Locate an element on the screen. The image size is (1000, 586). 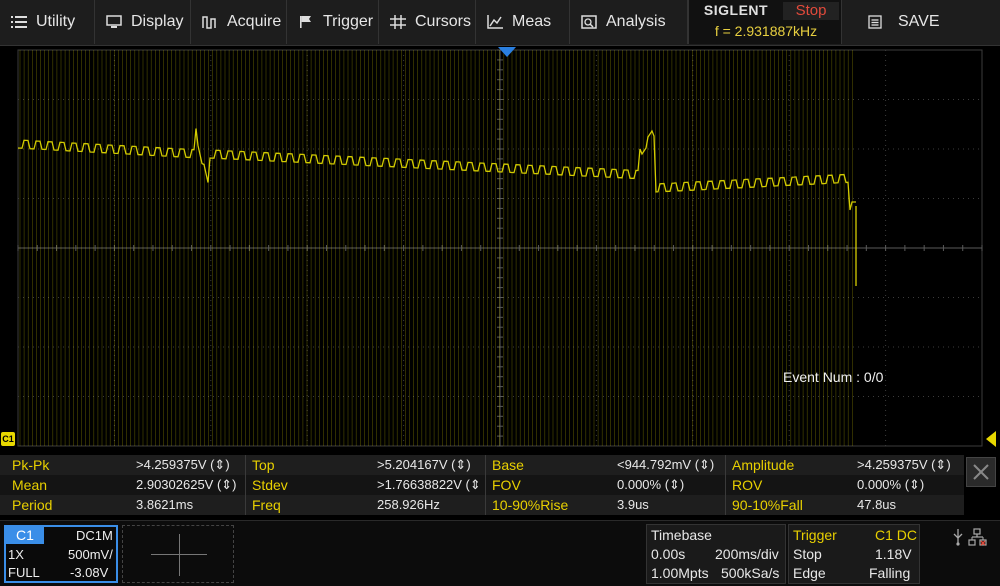
ch1-scale: 500mV/ is located at coordinates (90, 554).